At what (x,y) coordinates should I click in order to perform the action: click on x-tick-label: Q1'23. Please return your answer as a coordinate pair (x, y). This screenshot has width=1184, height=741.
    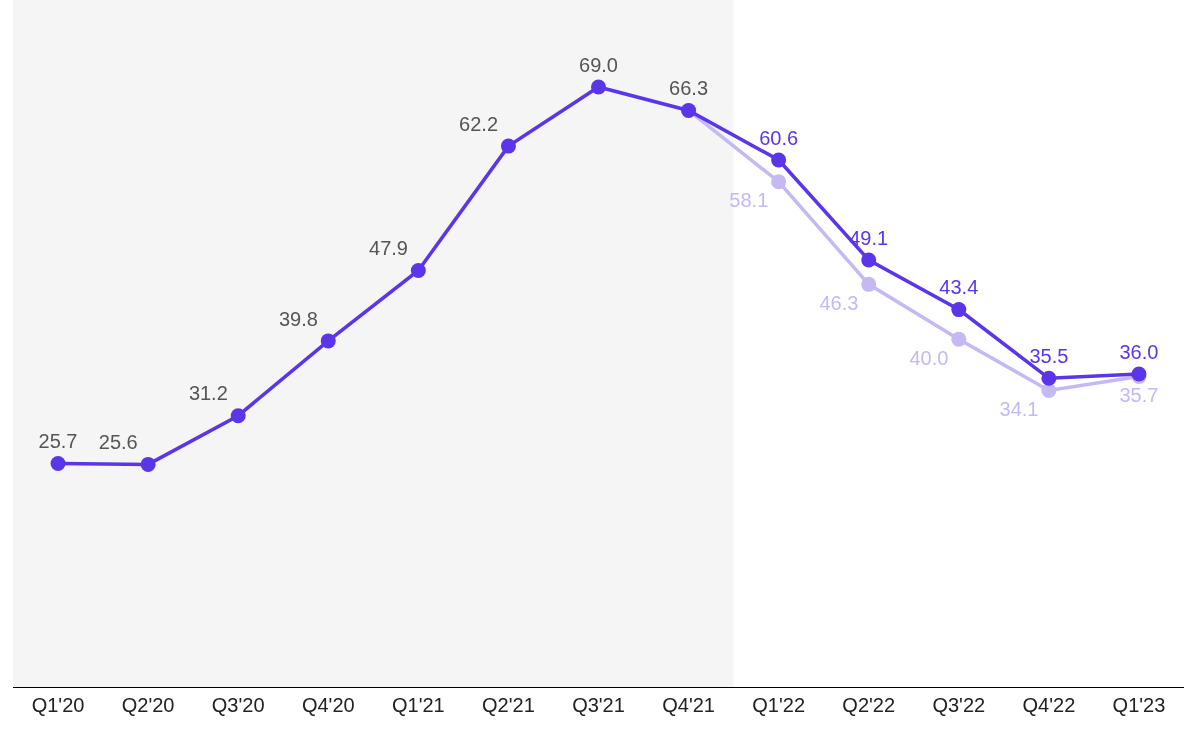
    Looking at the image, I should click on (1139, 705).